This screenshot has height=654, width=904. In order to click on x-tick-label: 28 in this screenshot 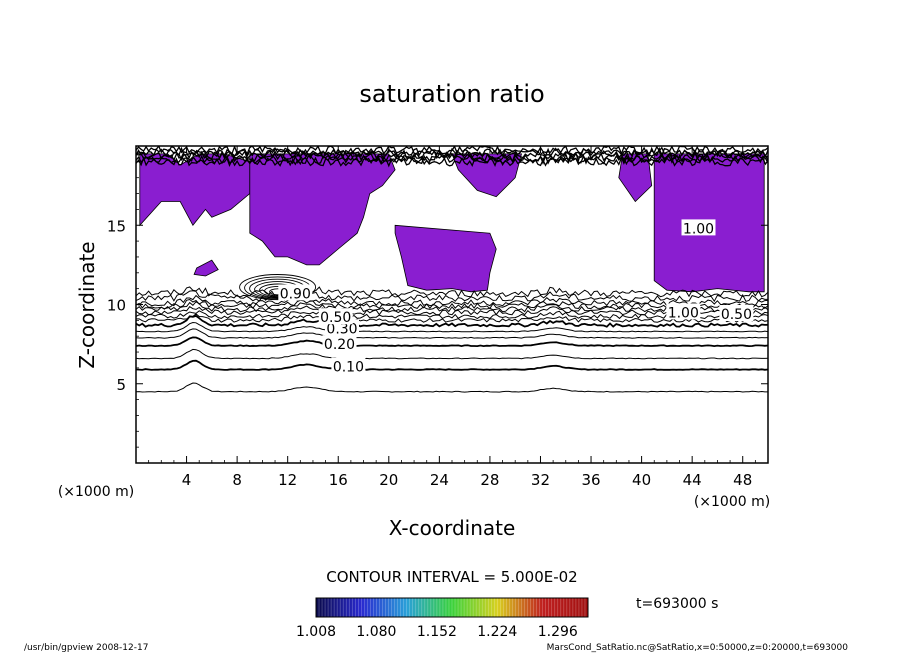, I will do `click(489, 480)`.